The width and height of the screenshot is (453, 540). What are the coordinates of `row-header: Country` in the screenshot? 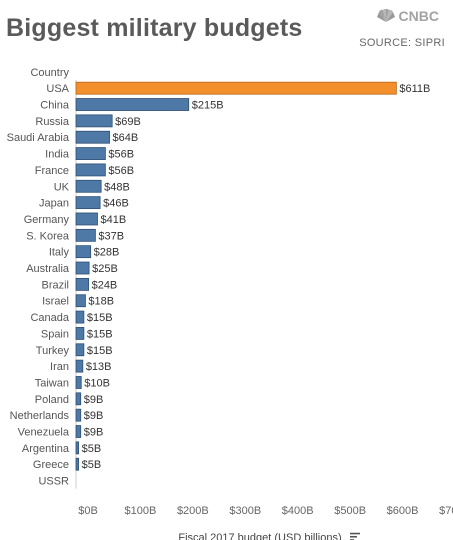 It's located at (49, 73).